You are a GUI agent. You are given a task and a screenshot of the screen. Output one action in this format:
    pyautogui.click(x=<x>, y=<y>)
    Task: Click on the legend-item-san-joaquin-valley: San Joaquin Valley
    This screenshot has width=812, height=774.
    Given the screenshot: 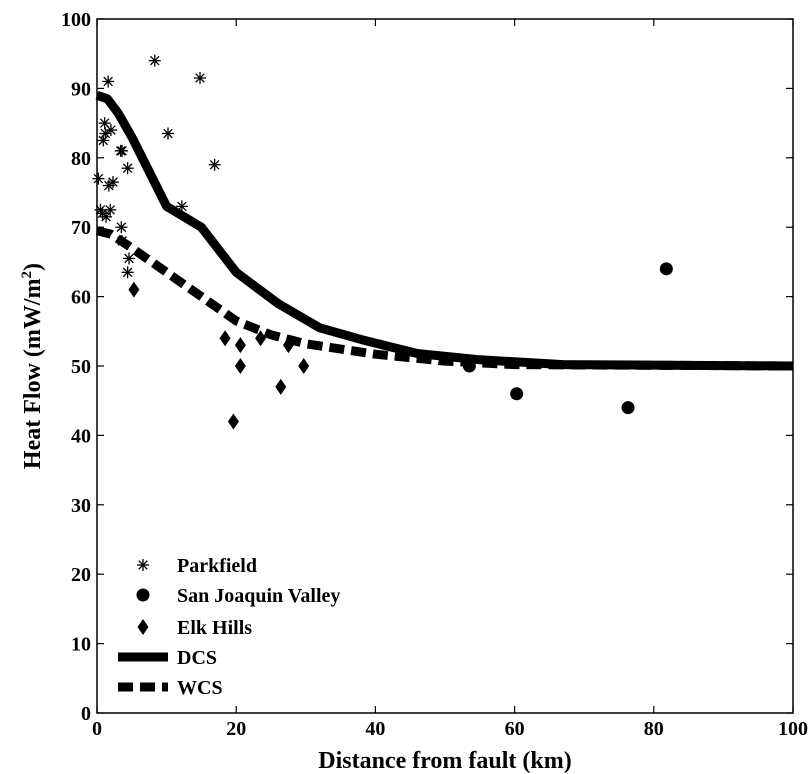 What is the action you would take?
    pyautogui.click(x=238, y=596)
    